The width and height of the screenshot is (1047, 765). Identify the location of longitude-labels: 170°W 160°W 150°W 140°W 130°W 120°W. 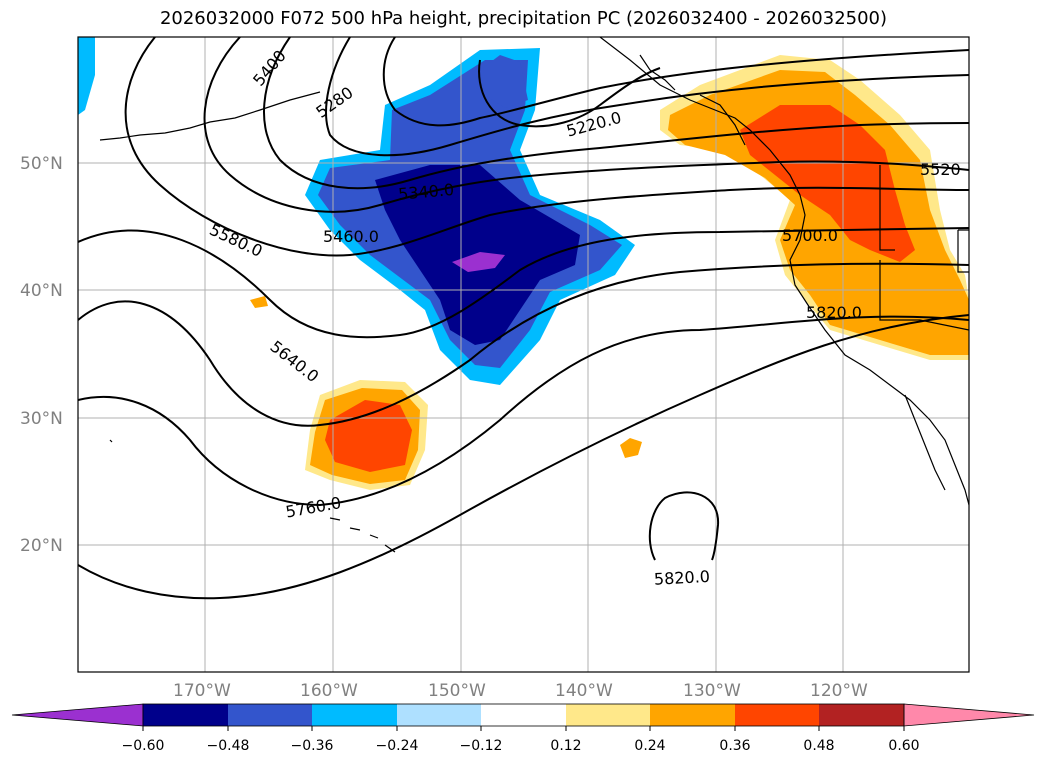
(520, 691).